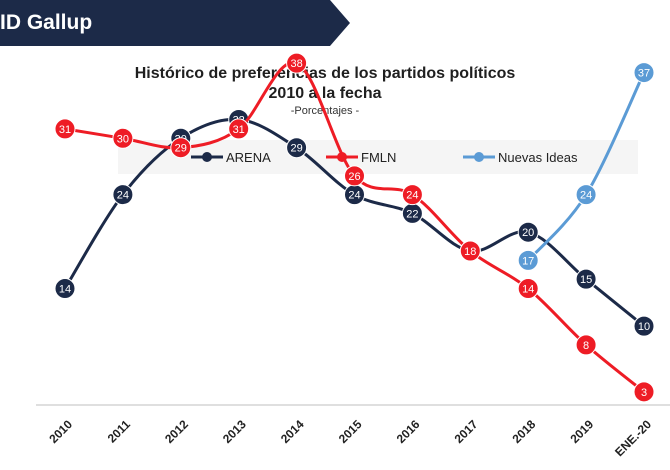 This screenshot has width=670, height=470. Describe the element at coordinates (175, 23) in the screenshot. I see `brand-banner` at that location.